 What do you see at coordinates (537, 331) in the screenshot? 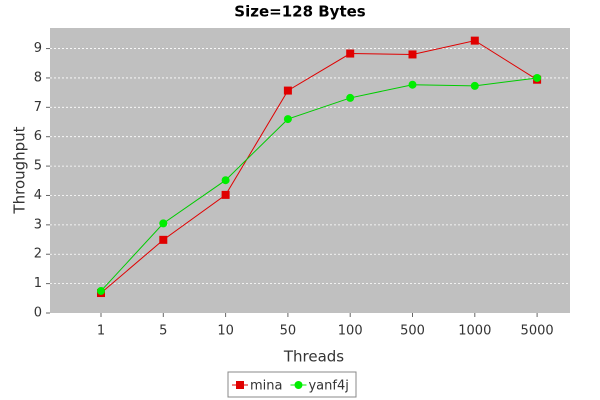
I see `x-tick-label: 5000` at bounding box center [537, 331].